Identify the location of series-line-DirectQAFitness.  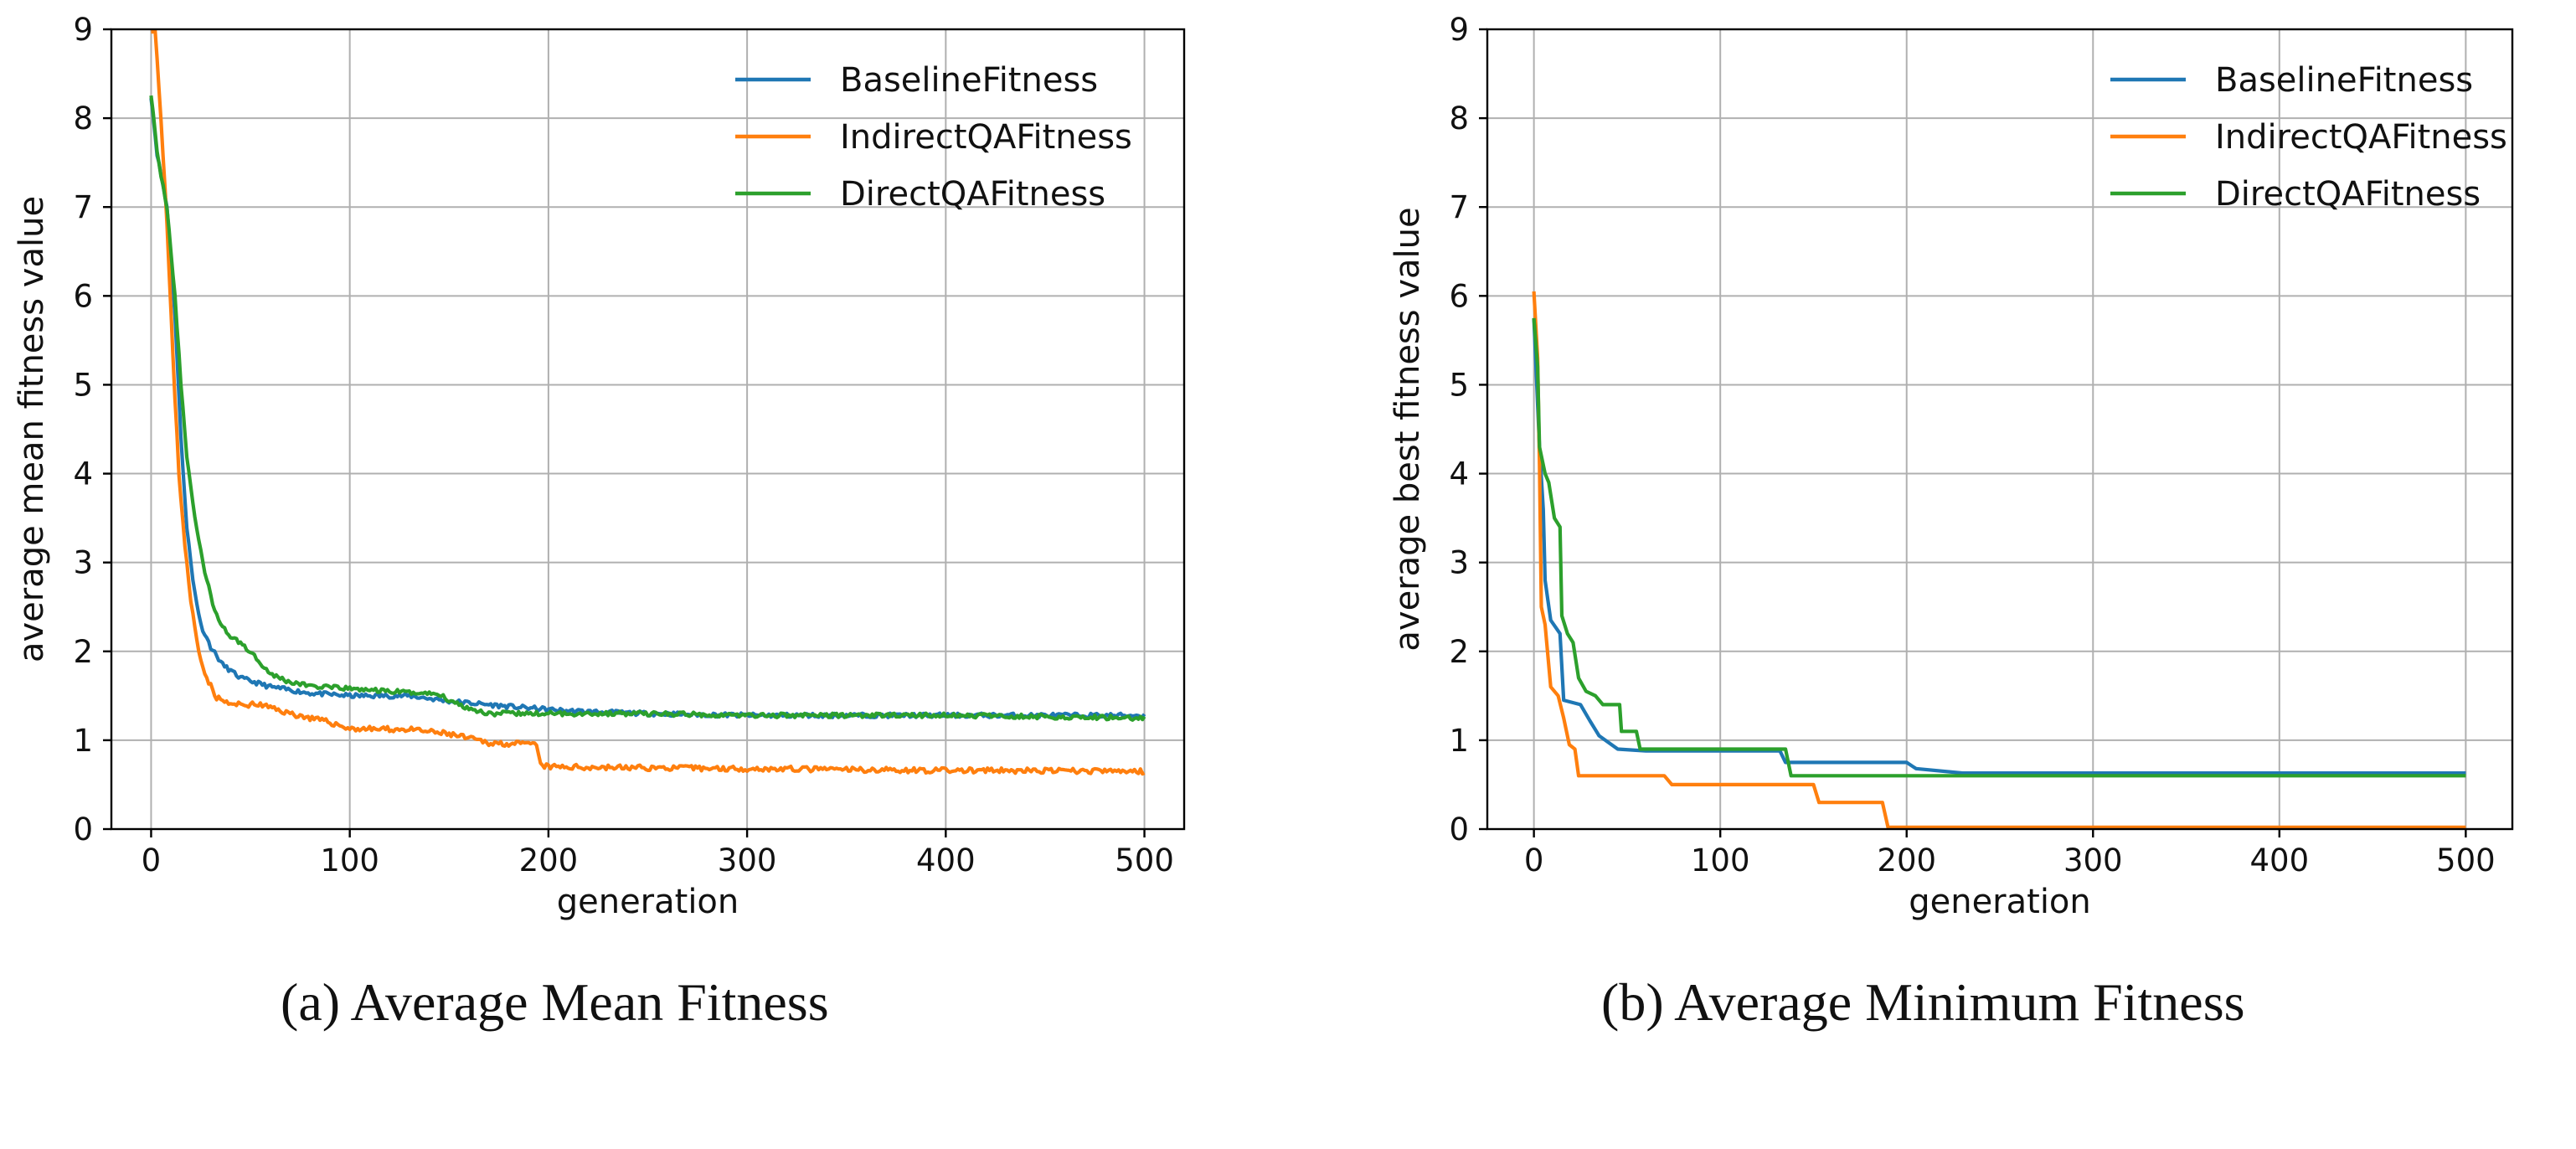
(1999, 547).